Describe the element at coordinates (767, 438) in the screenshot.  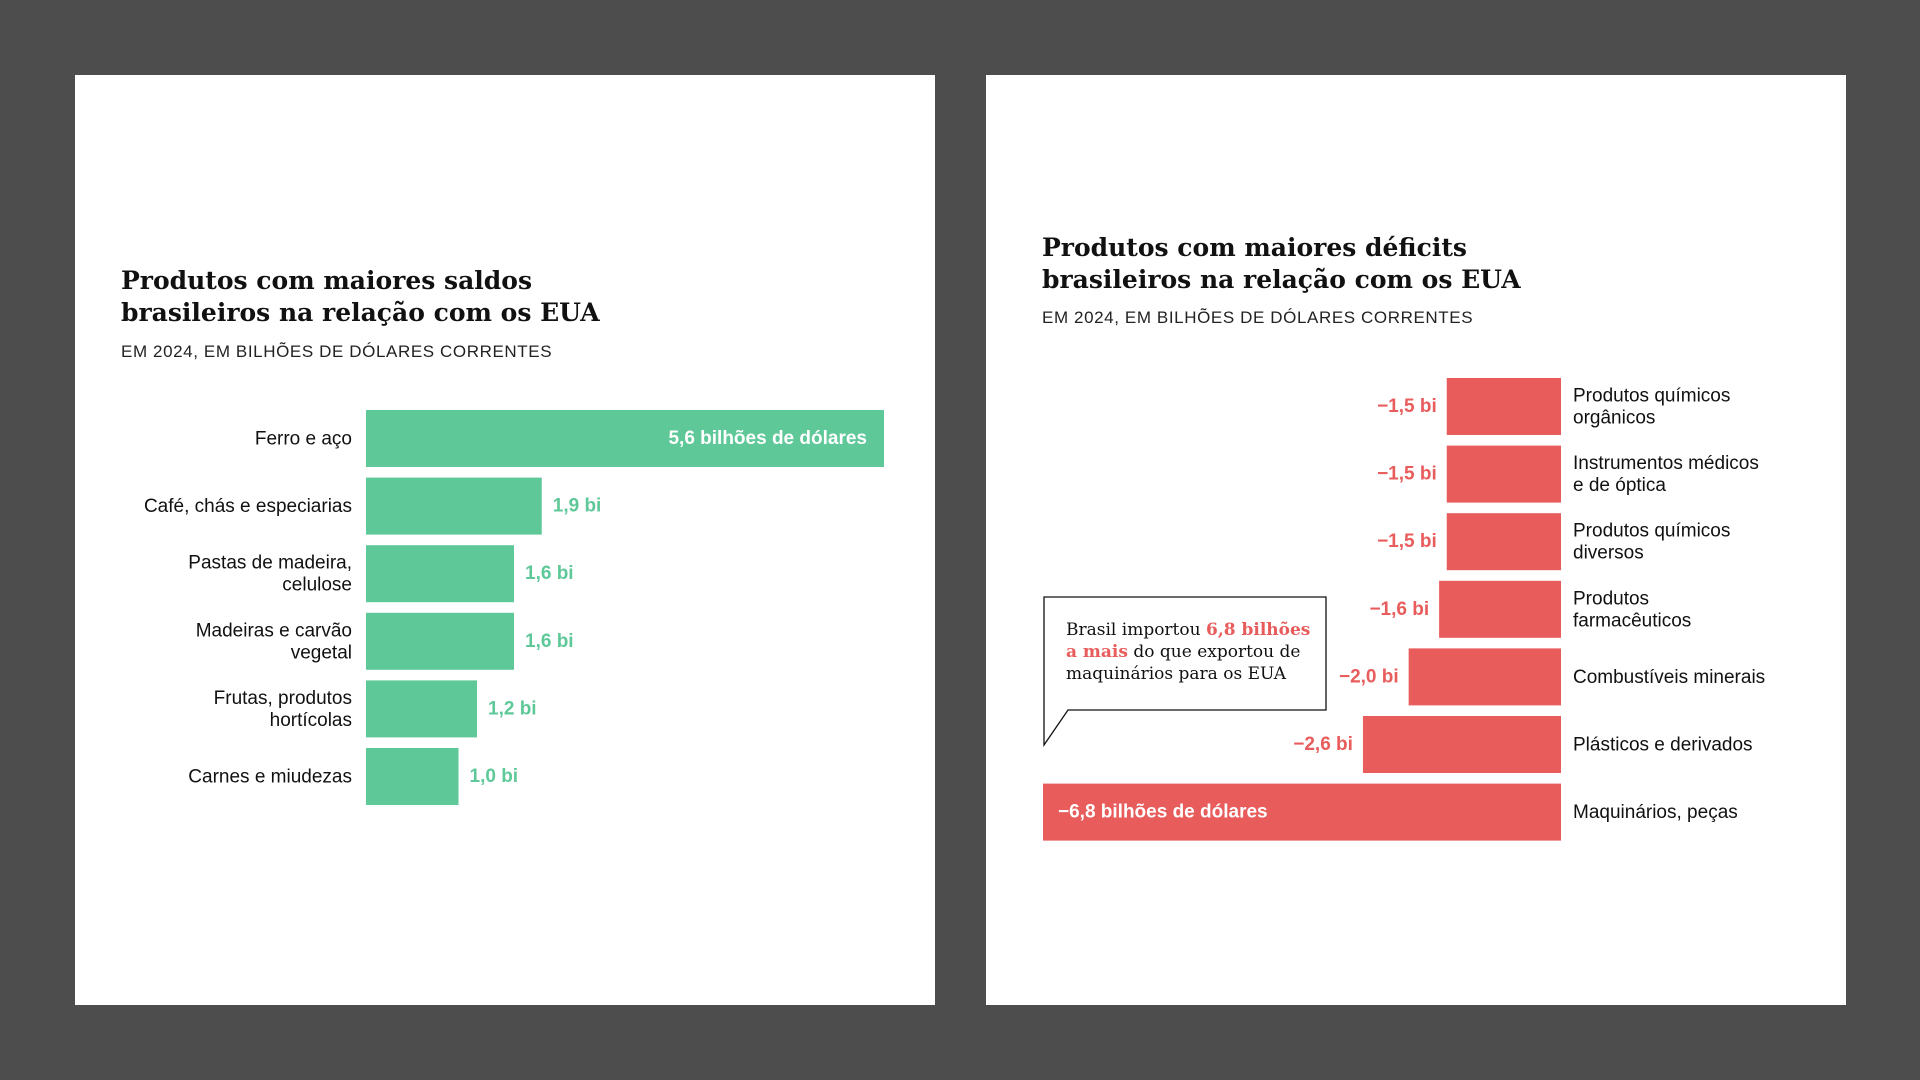
I see `value-label-1: 5,6 bilhões de dólares` at that location.